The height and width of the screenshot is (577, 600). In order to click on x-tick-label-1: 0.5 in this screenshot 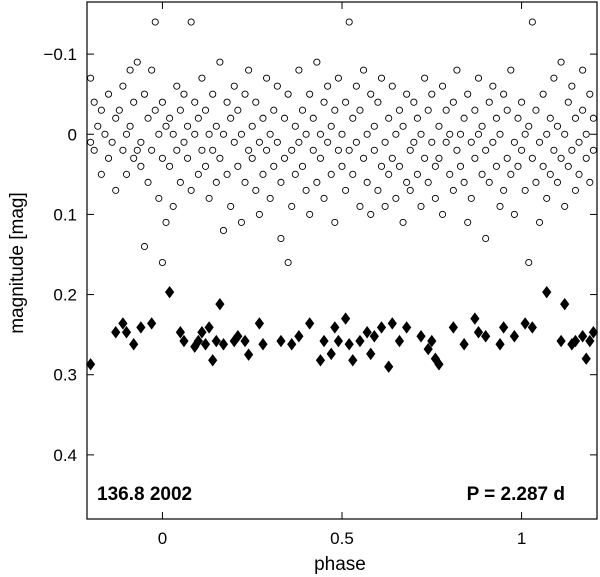, I will do `click(342, 538)`.